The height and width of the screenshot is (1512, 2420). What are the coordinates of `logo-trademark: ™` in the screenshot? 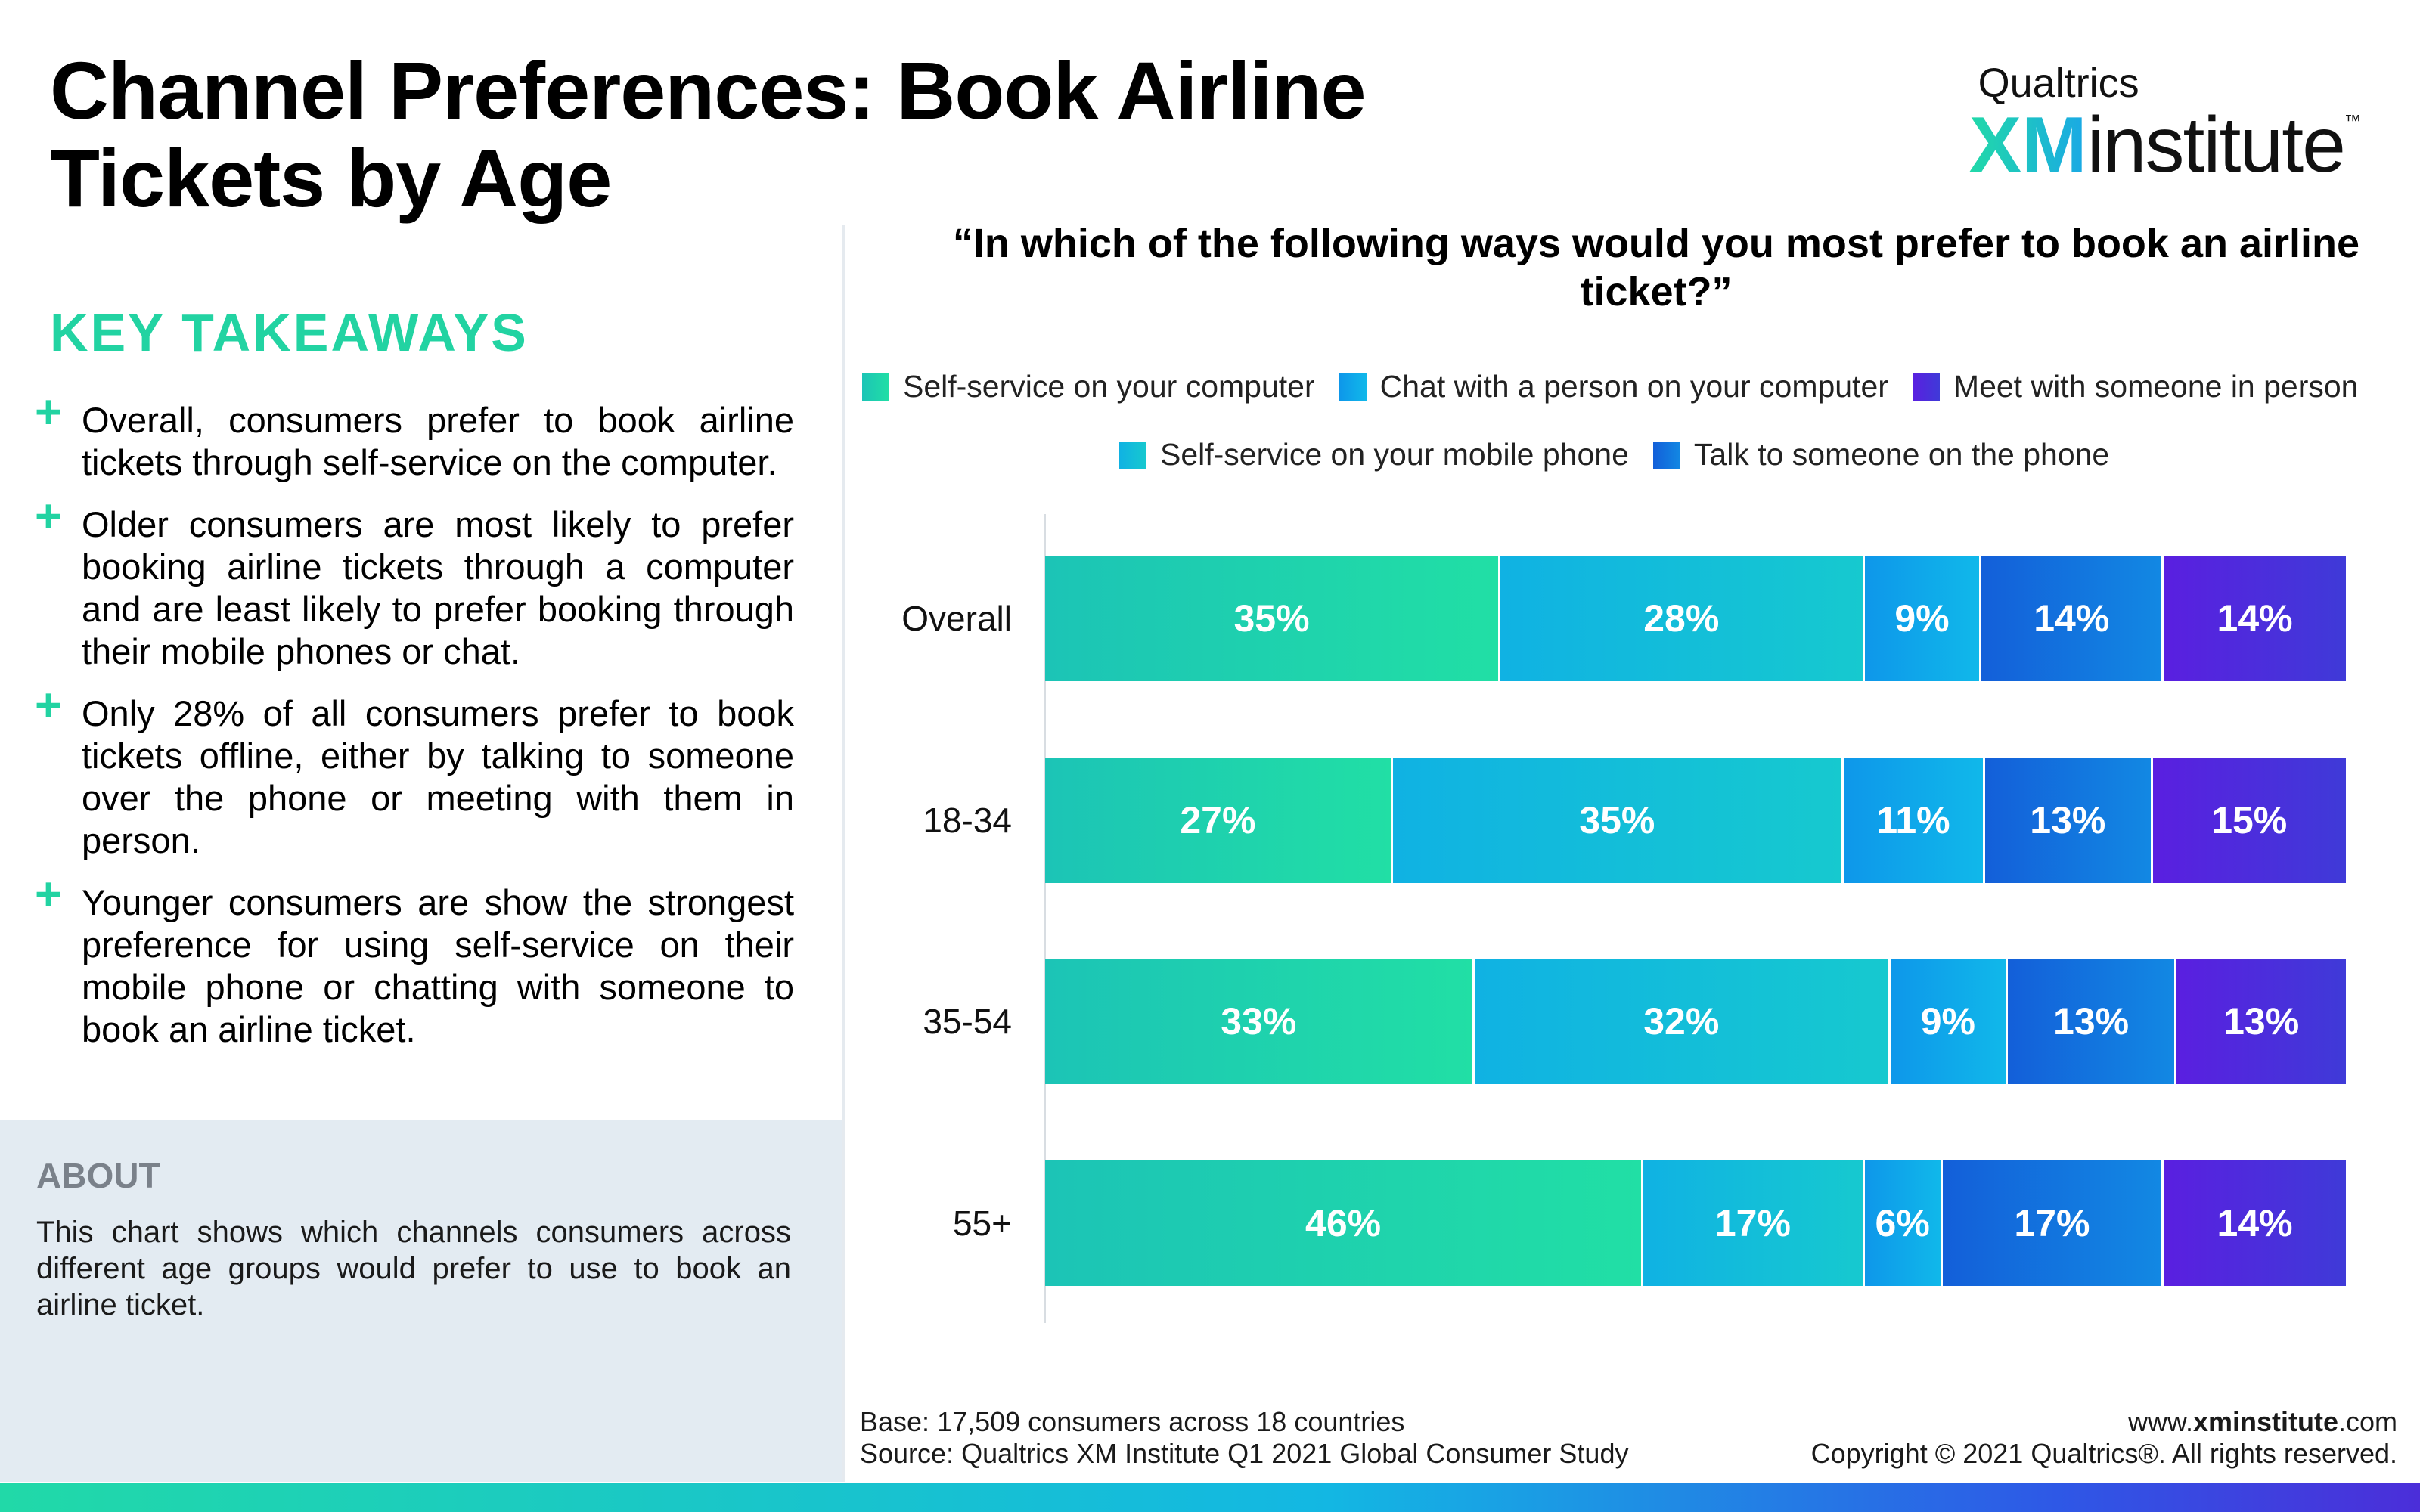 It's located at (2352, 121).